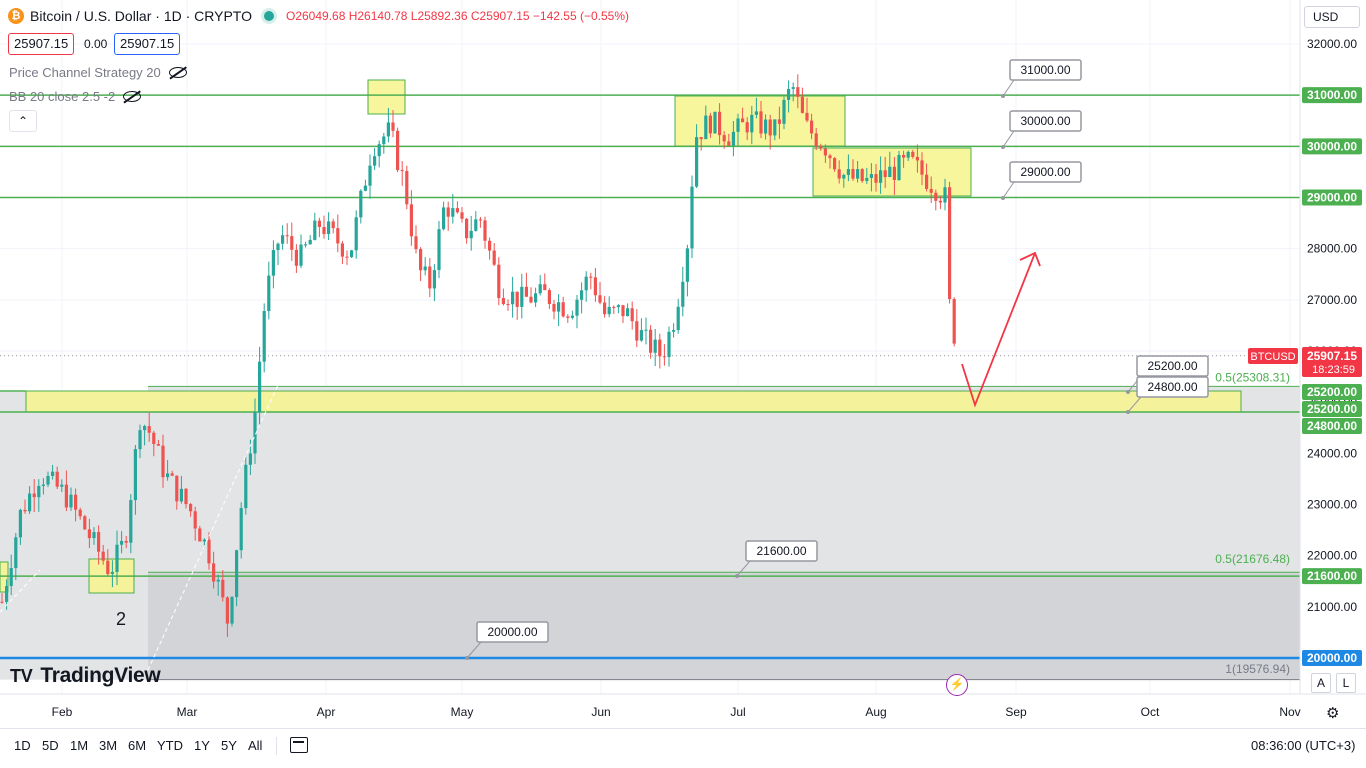 This screenshot has height=768, width=1366. What do you see at coordinates (1041, 129) in the screenshot?
I see `level-tag: 30000.00` at bounding box center [1041, 129].